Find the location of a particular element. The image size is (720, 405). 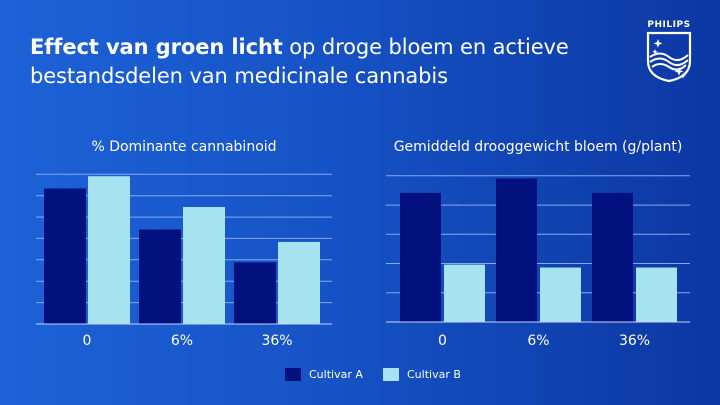

philips-logo-text: PHILIPS is located at coordinates (669, 25).